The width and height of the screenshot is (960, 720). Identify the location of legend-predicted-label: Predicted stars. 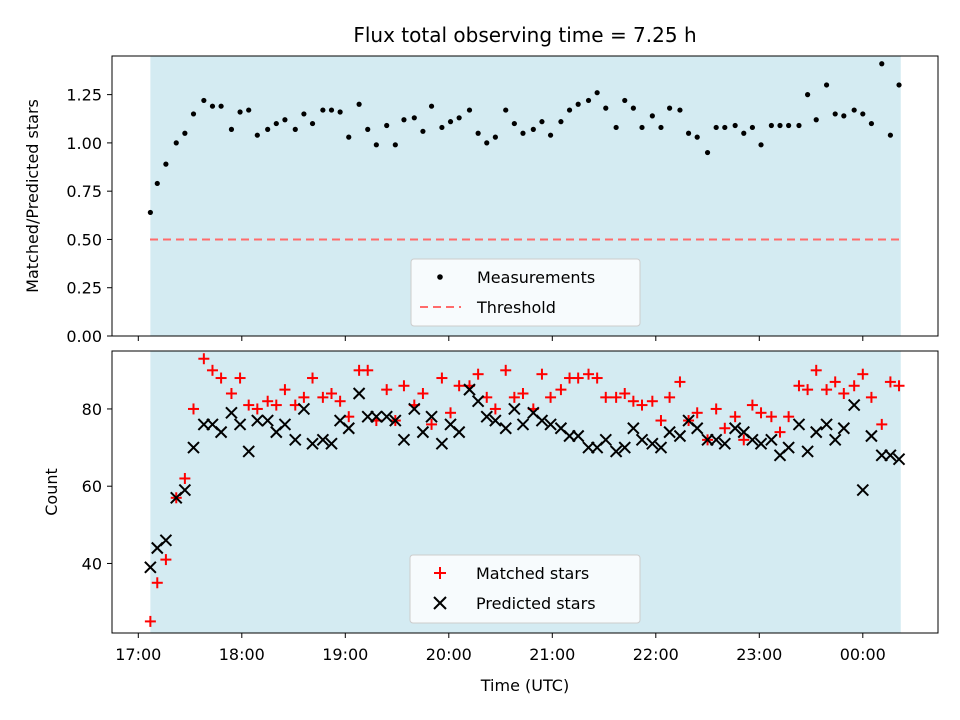
(536, 603).